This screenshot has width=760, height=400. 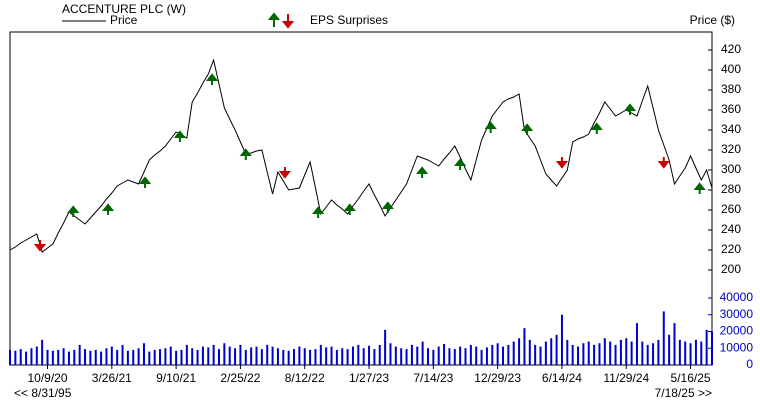 I want to click on y2-tick-label: 30000, so click(x=737, y=314).